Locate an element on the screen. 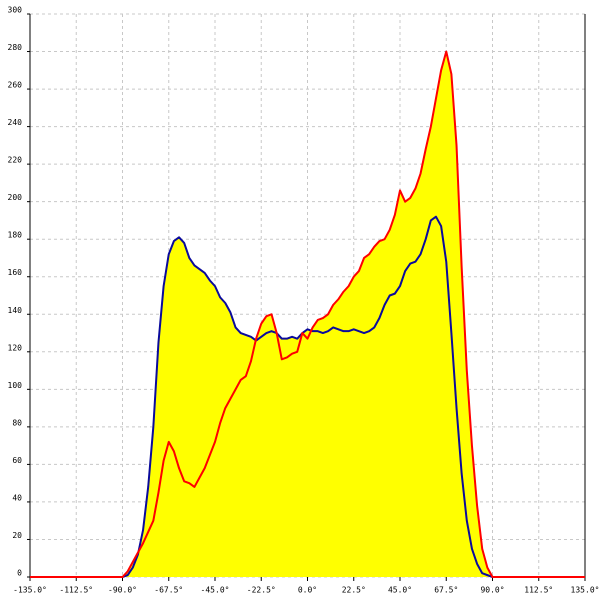 The image size is (600, 600). x-tick-label: -112.5° is located at coordinates (76, 590).